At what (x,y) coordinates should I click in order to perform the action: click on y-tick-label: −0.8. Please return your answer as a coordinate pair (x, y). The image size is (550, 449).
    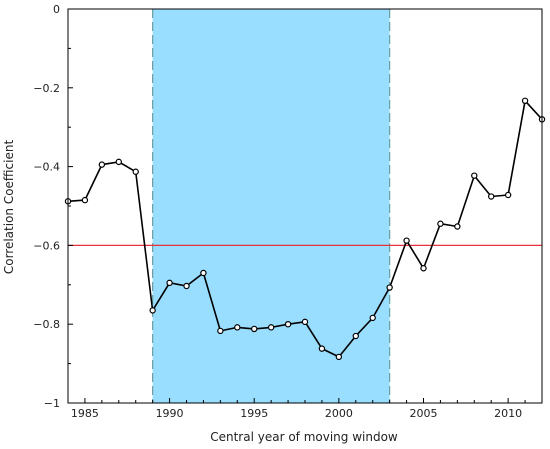
    Looking at the image, I should click on (46, 324).